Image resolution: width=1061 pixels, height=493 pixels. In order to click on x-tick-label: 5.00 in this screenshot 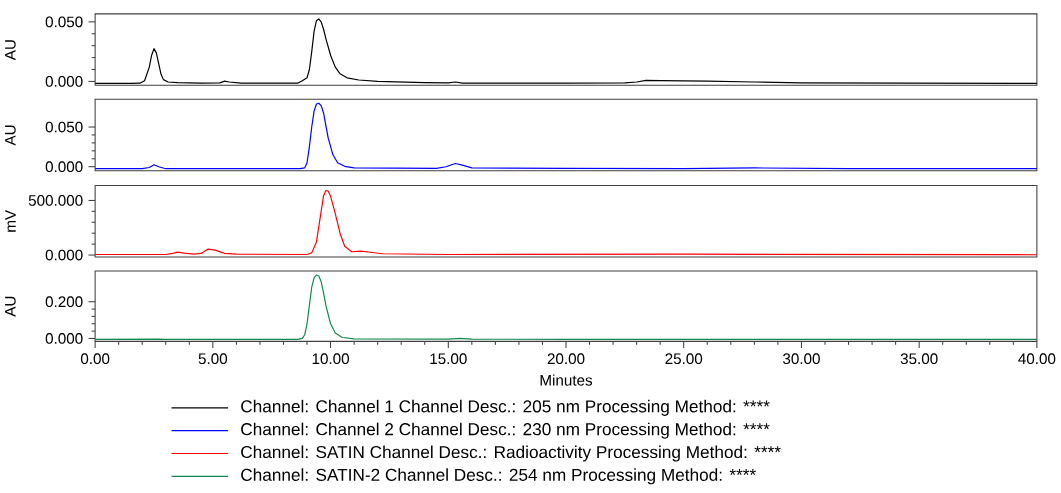, I will do `click(213, 358)`.